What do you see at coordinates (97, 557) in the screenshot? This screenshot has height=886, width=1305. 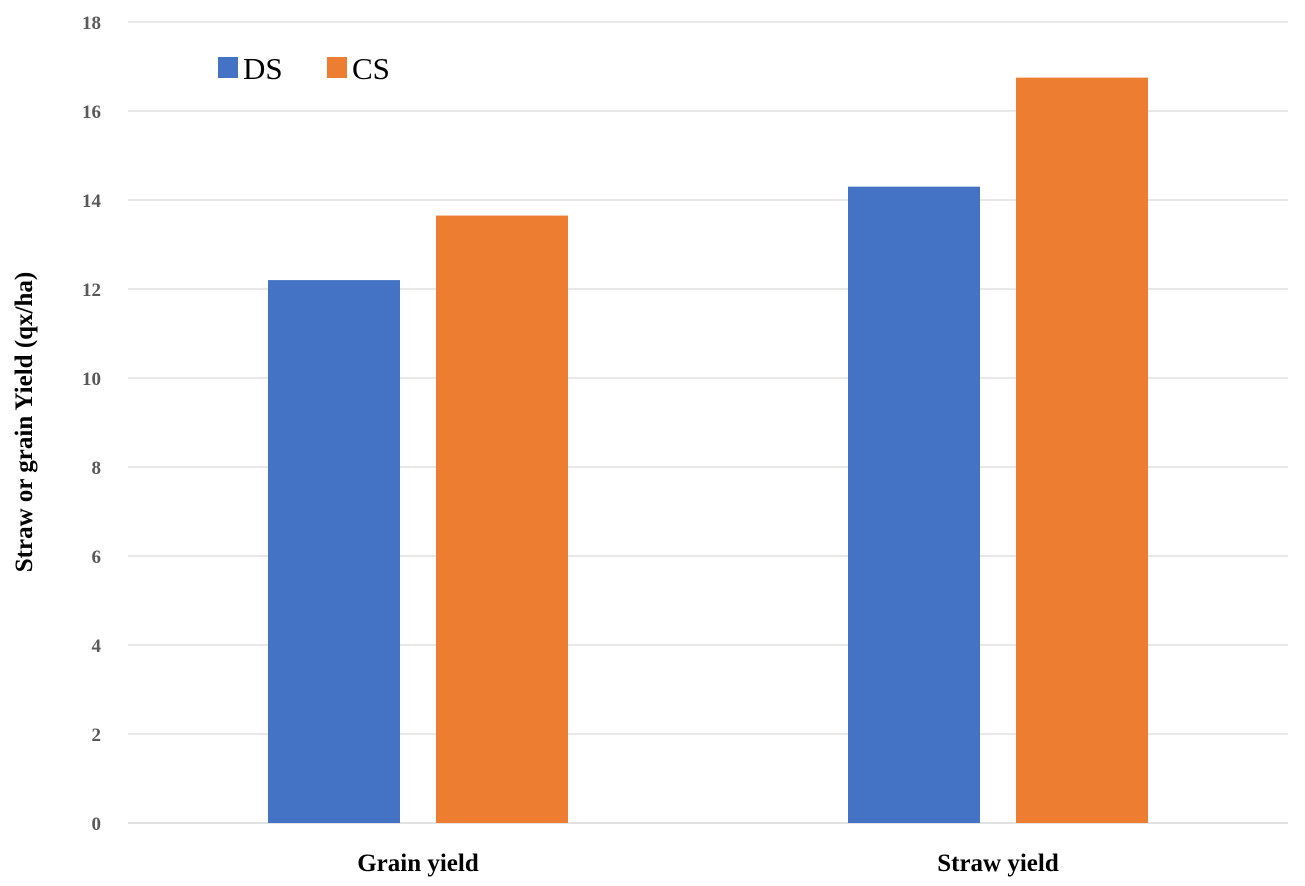 I see `y-tick-label: 6` at bounding box center [97, 557].